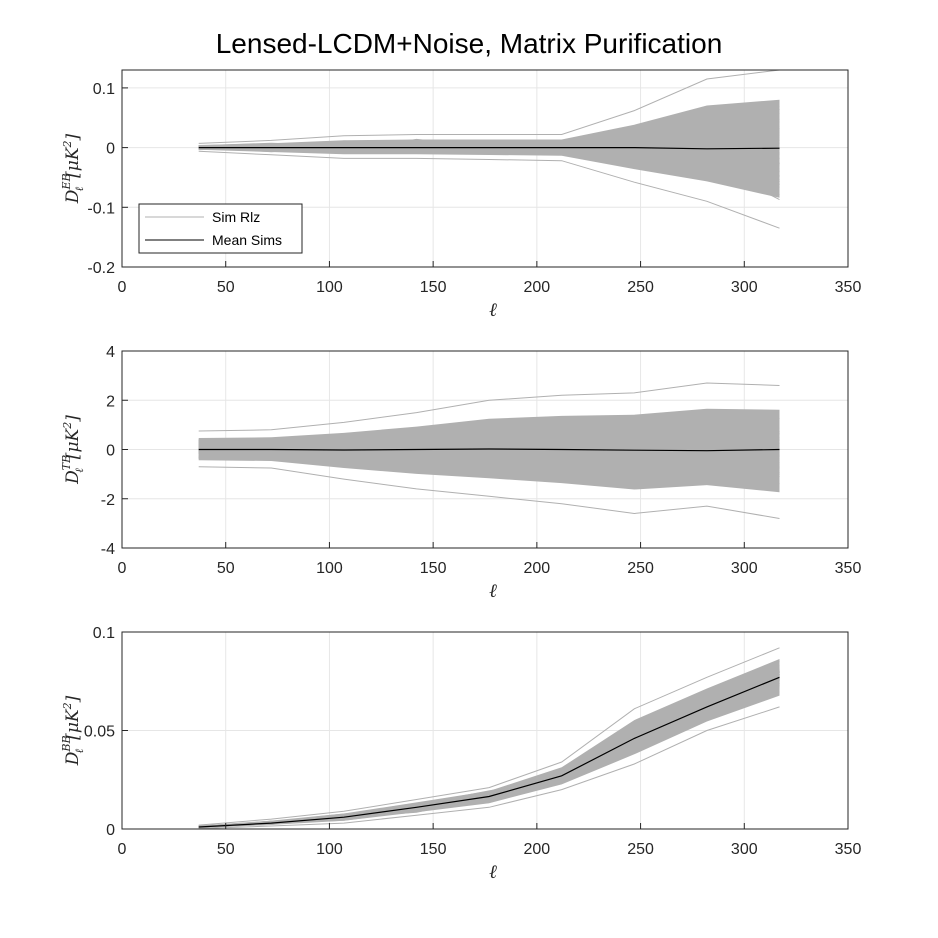  I want to click on figure-title: Lensed-LCDM+Noise, Matrix Purification, so click(469, 43).